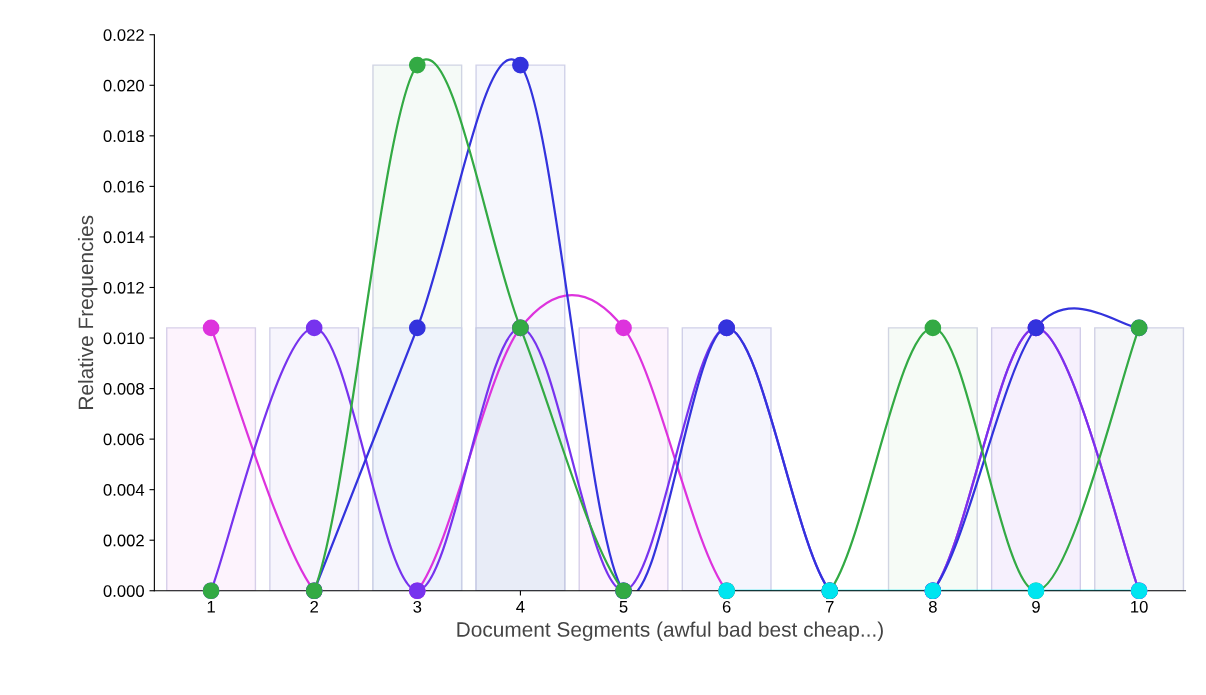 This screenshot has height=695, width=1206. I want to click on x-tick-label: 7, so click(829, 607).